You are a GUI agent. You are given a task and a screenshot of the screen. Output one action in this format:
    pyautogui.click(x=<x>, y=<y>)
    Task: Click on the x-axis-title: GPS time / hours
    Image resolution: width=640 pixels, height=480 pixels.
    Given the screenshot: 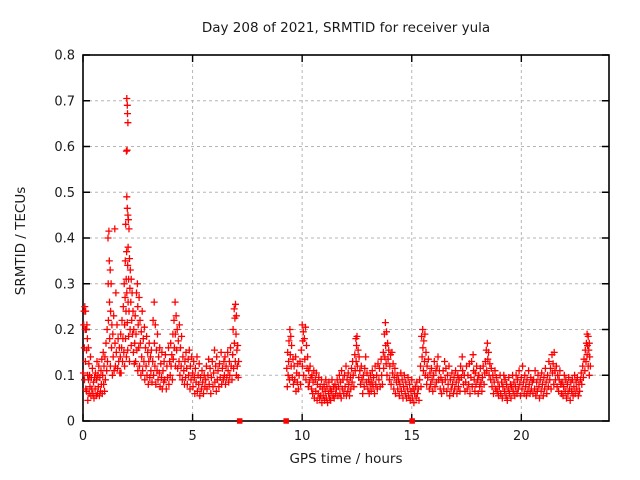 What is the action you would take?
    pyautogui.click(x=346, y=459)
    